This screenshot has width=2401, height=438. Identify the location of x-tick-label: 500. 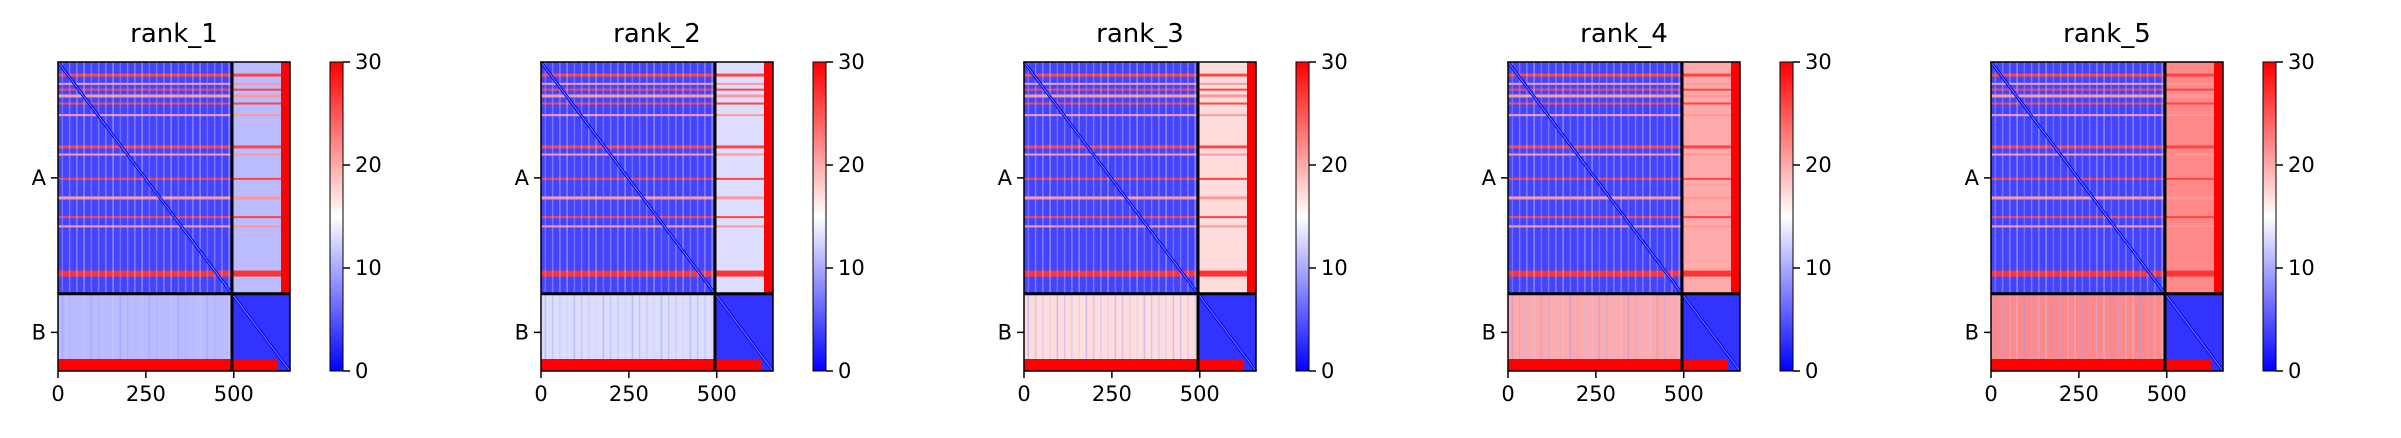
(717, 394).